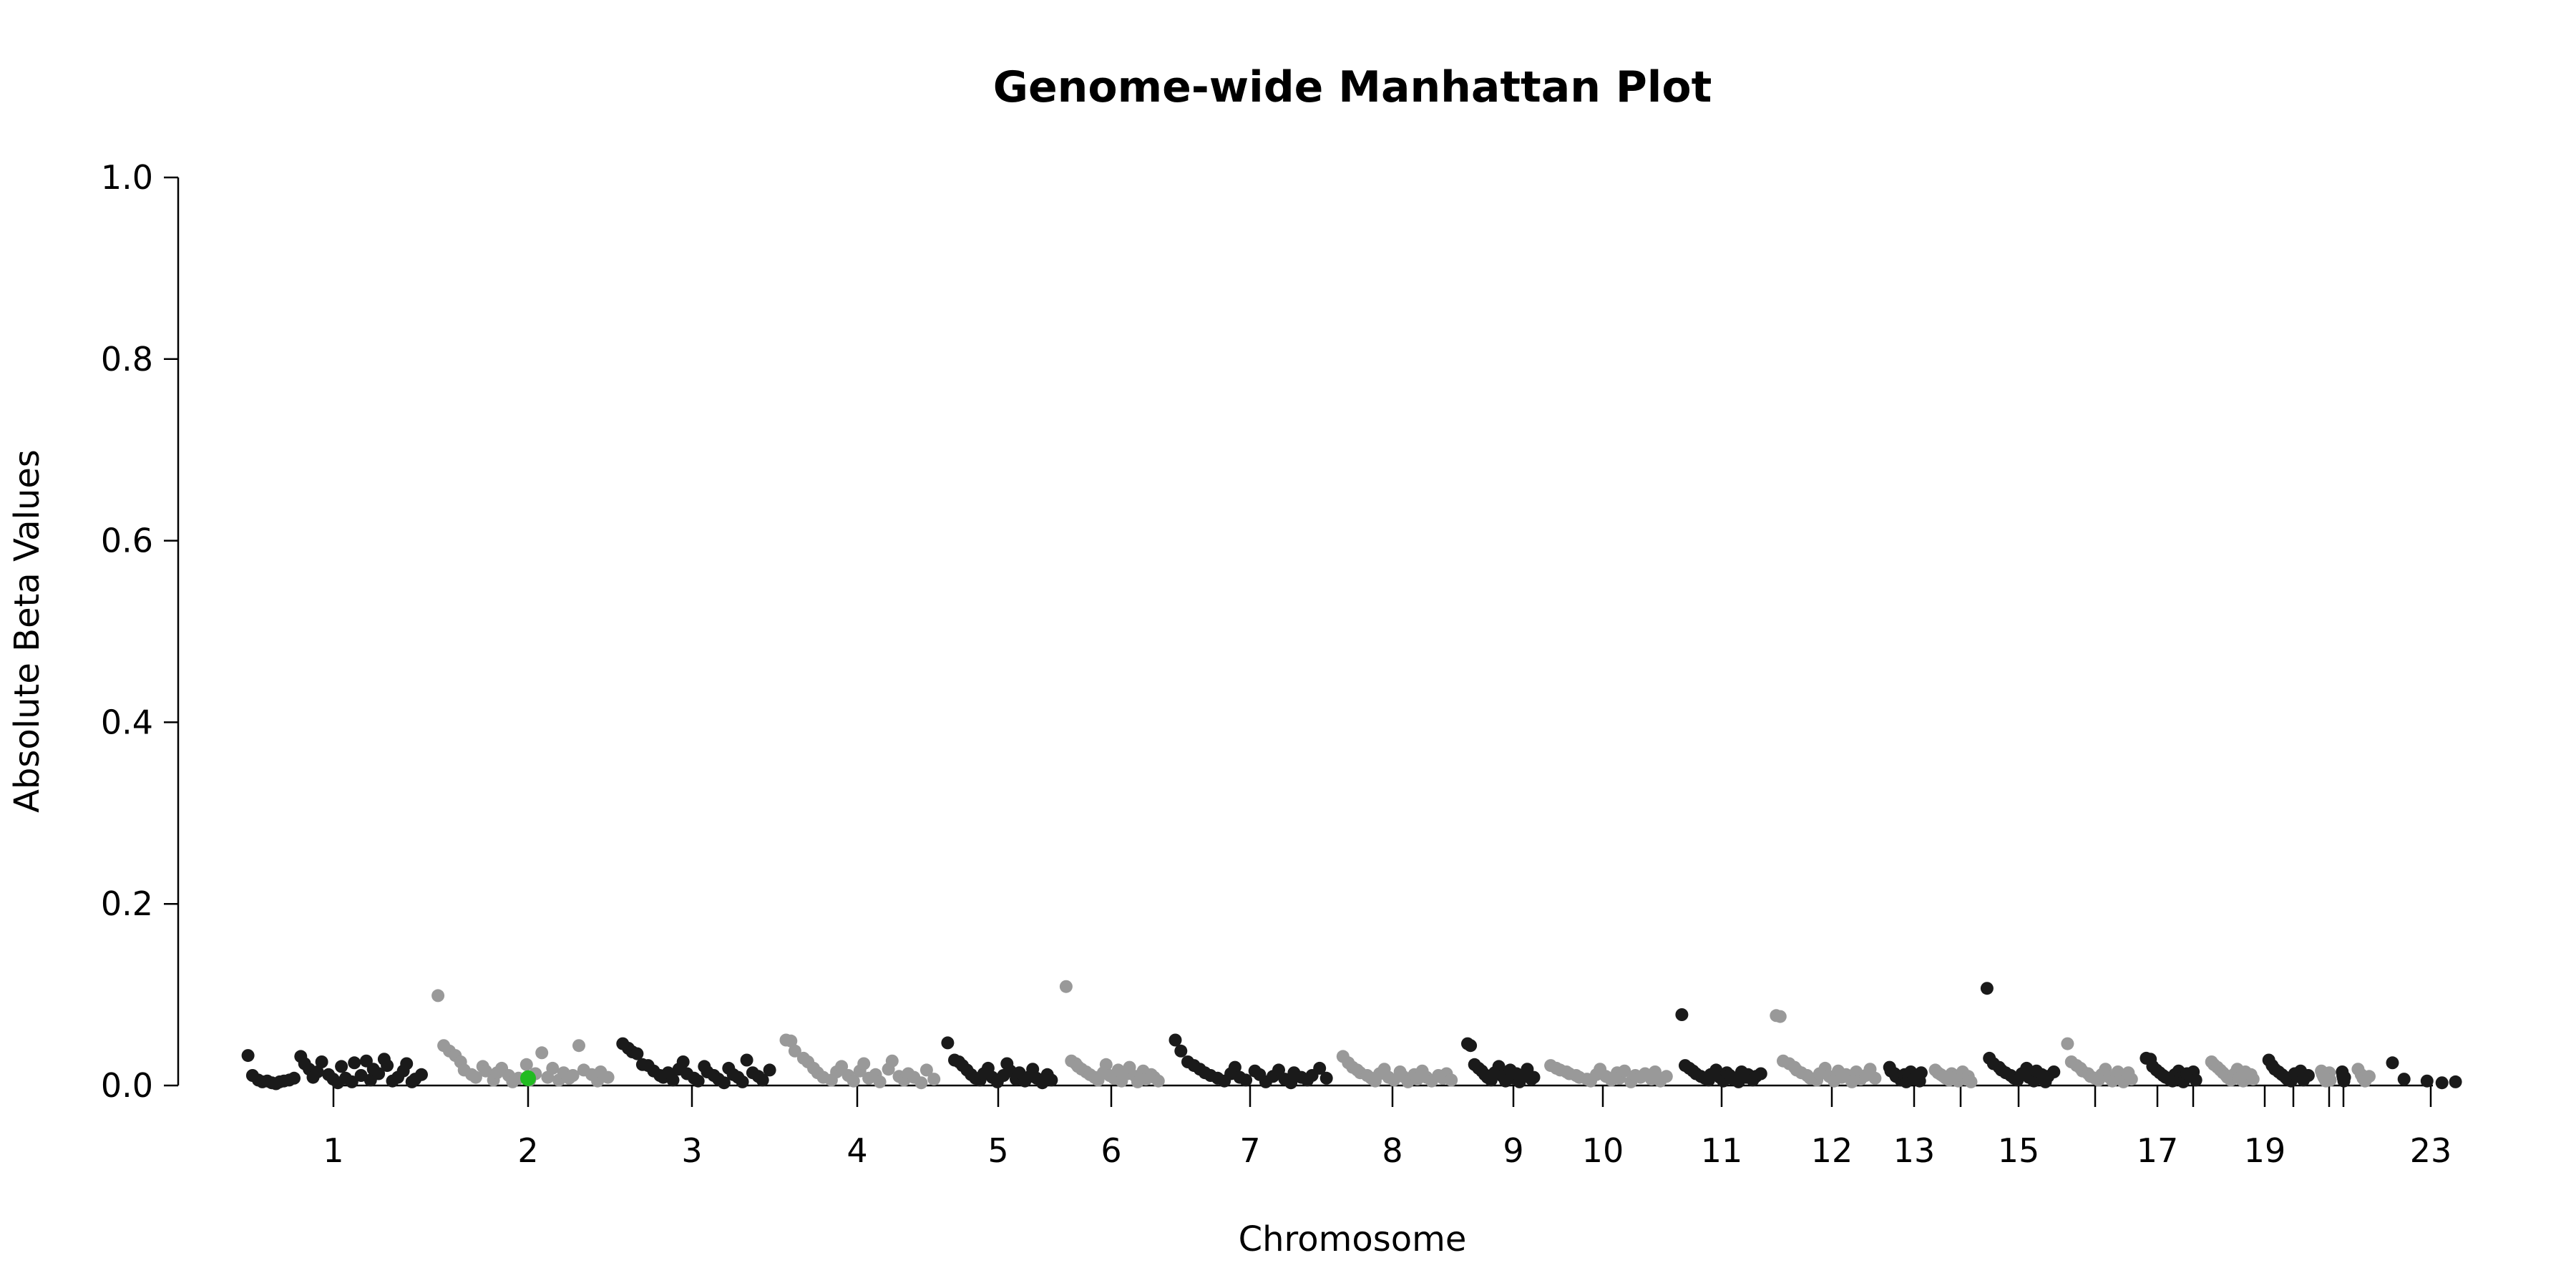 The width and height of the screenshot is (2576, 1288). Describe the element at coordinates (857, 1150) in the screenshot. I see `x-tick-label: 4` at that location.